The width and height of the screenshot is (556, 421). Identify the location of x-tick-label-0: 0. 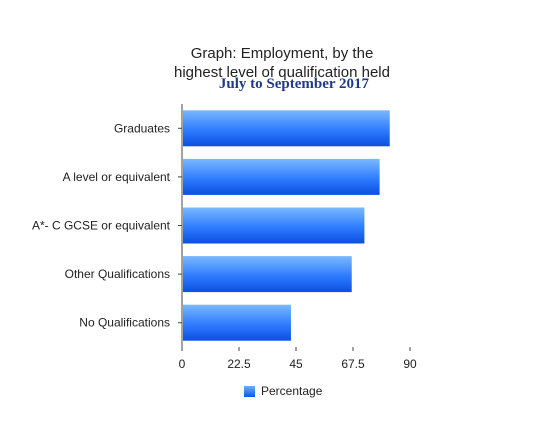
(182, 364).